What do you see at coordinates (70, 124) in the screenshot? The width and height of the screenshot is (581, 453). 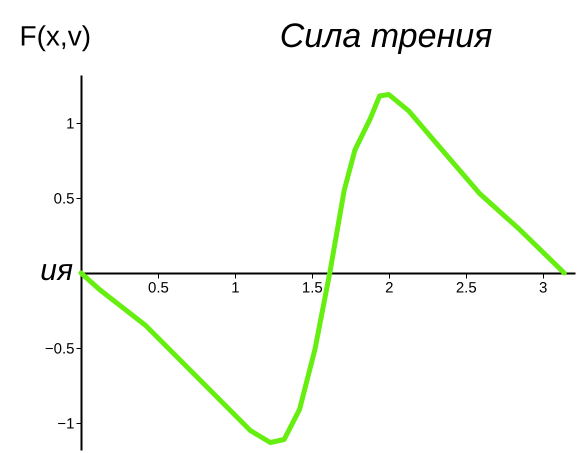 I see `y-tick-label: 1` at bounding box center [70, 124].